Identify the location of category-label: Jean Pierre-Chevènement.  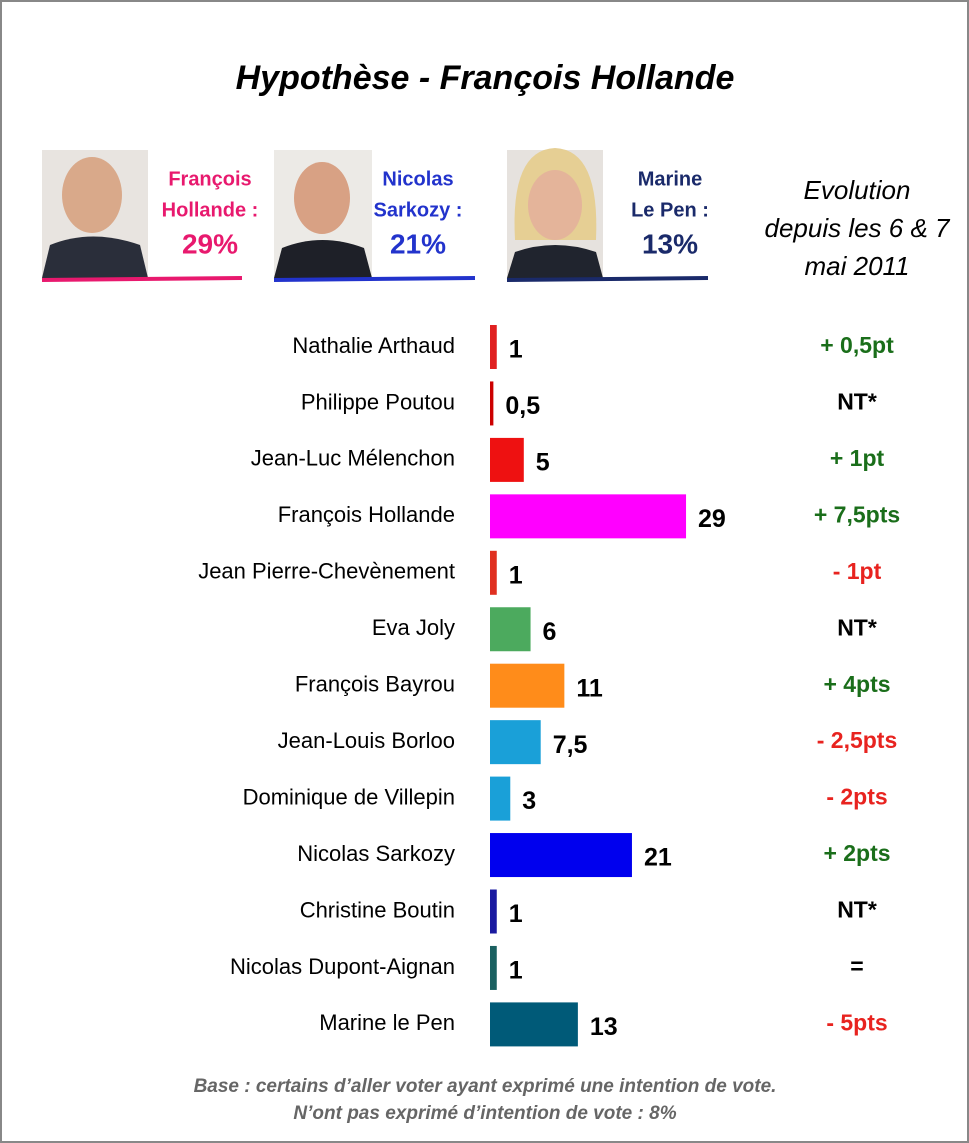
(326, 571).